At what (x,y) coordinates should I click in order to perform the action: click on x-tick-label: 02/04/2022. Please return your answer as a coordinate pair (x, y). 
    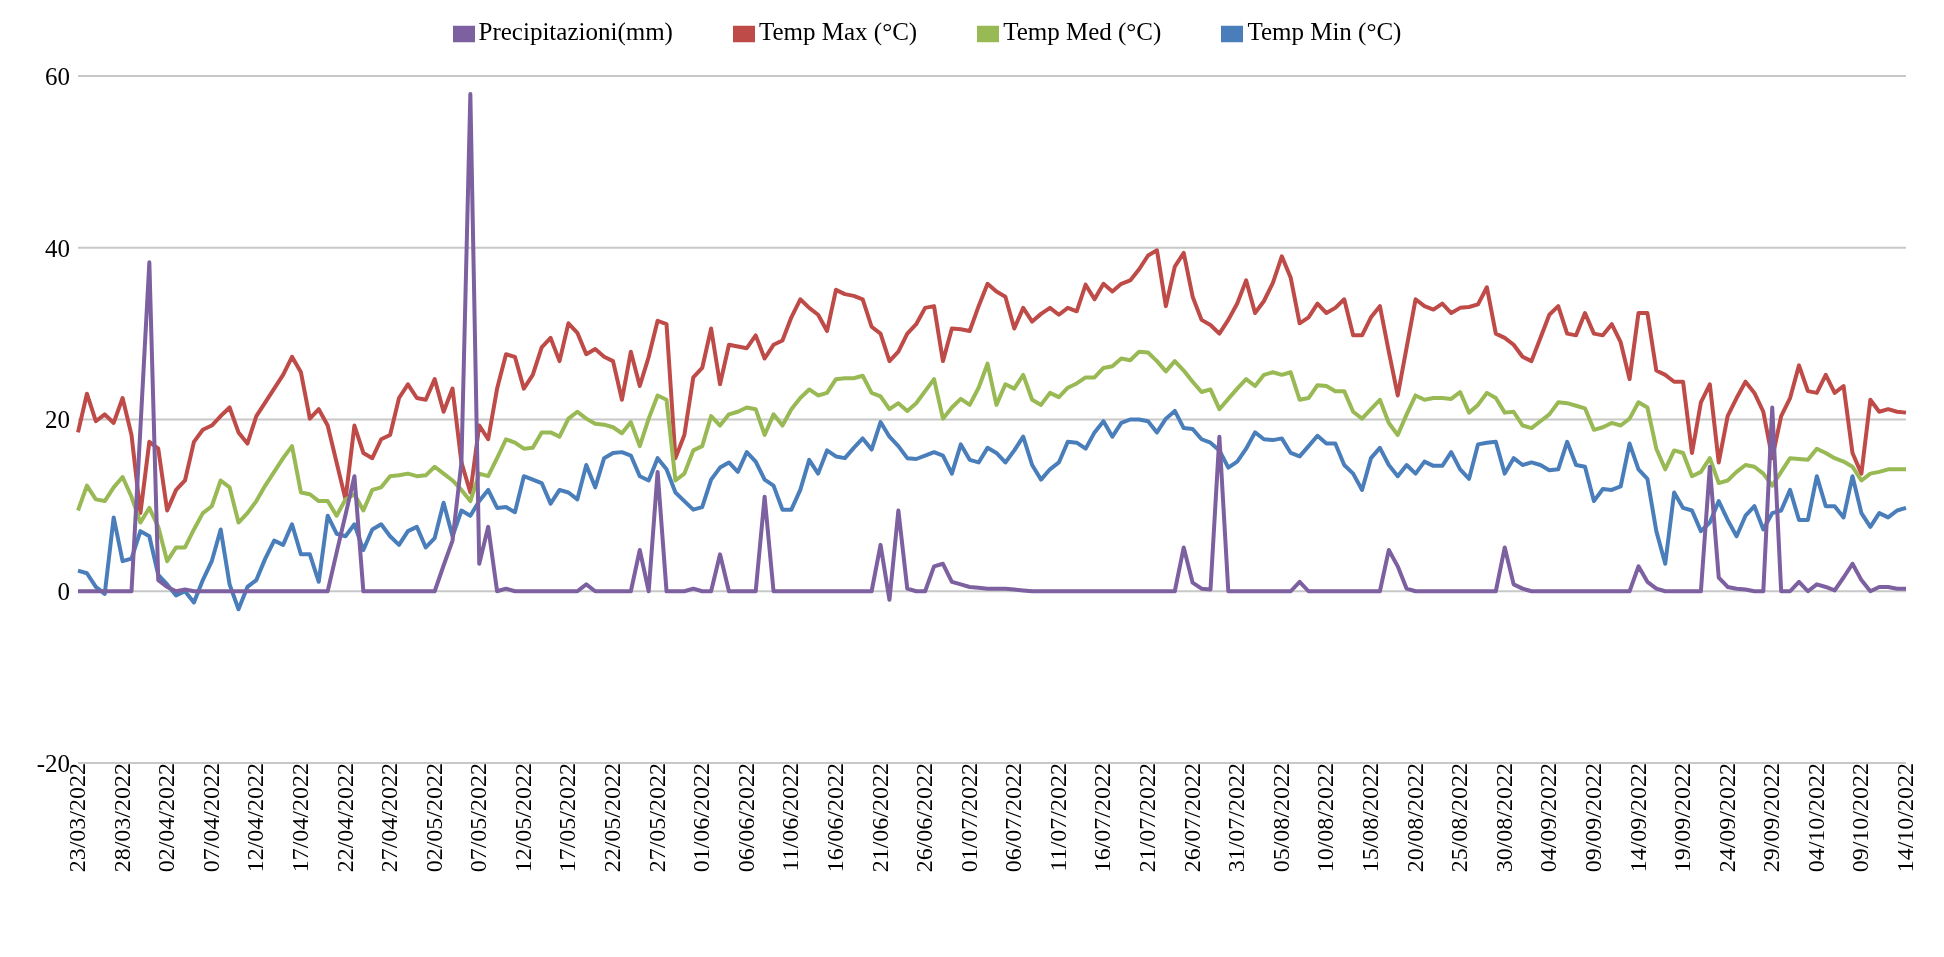
    Looking at the image, I should click on (166, 818).